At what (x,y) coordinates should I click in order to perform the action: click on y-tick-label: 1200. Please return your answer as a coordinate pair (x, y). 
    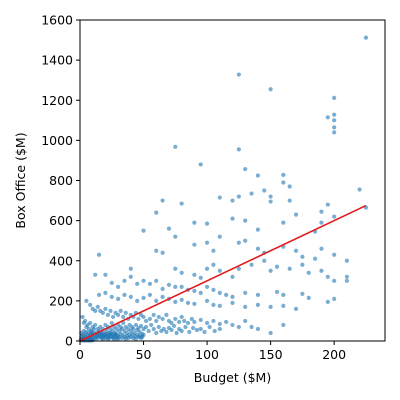
    Looking at the image, I should click on (57, 100).